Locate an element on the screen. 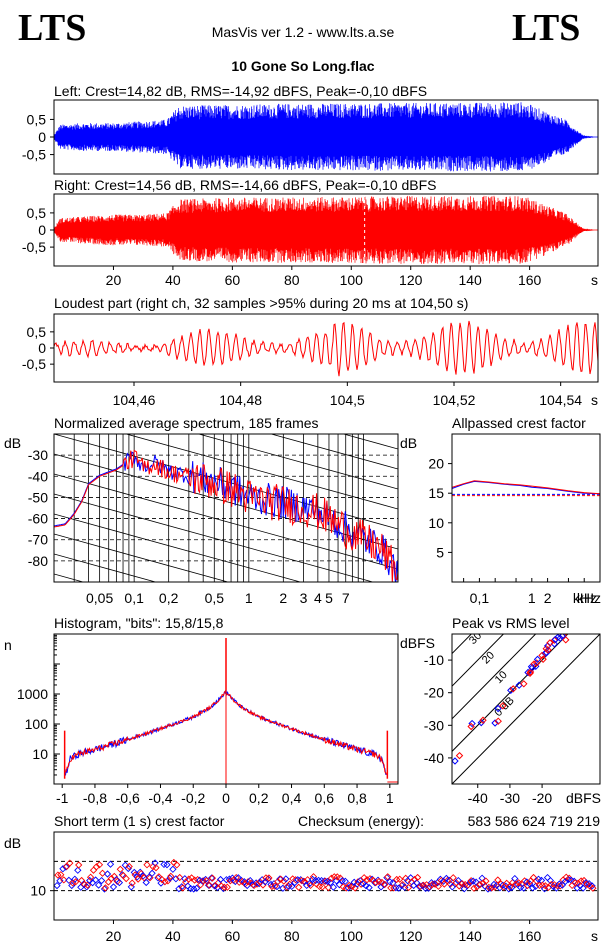 The width and height of the screenshot is (606, 946). right-waveform-xtick-label: 120 is located at coordinates (411, 280).